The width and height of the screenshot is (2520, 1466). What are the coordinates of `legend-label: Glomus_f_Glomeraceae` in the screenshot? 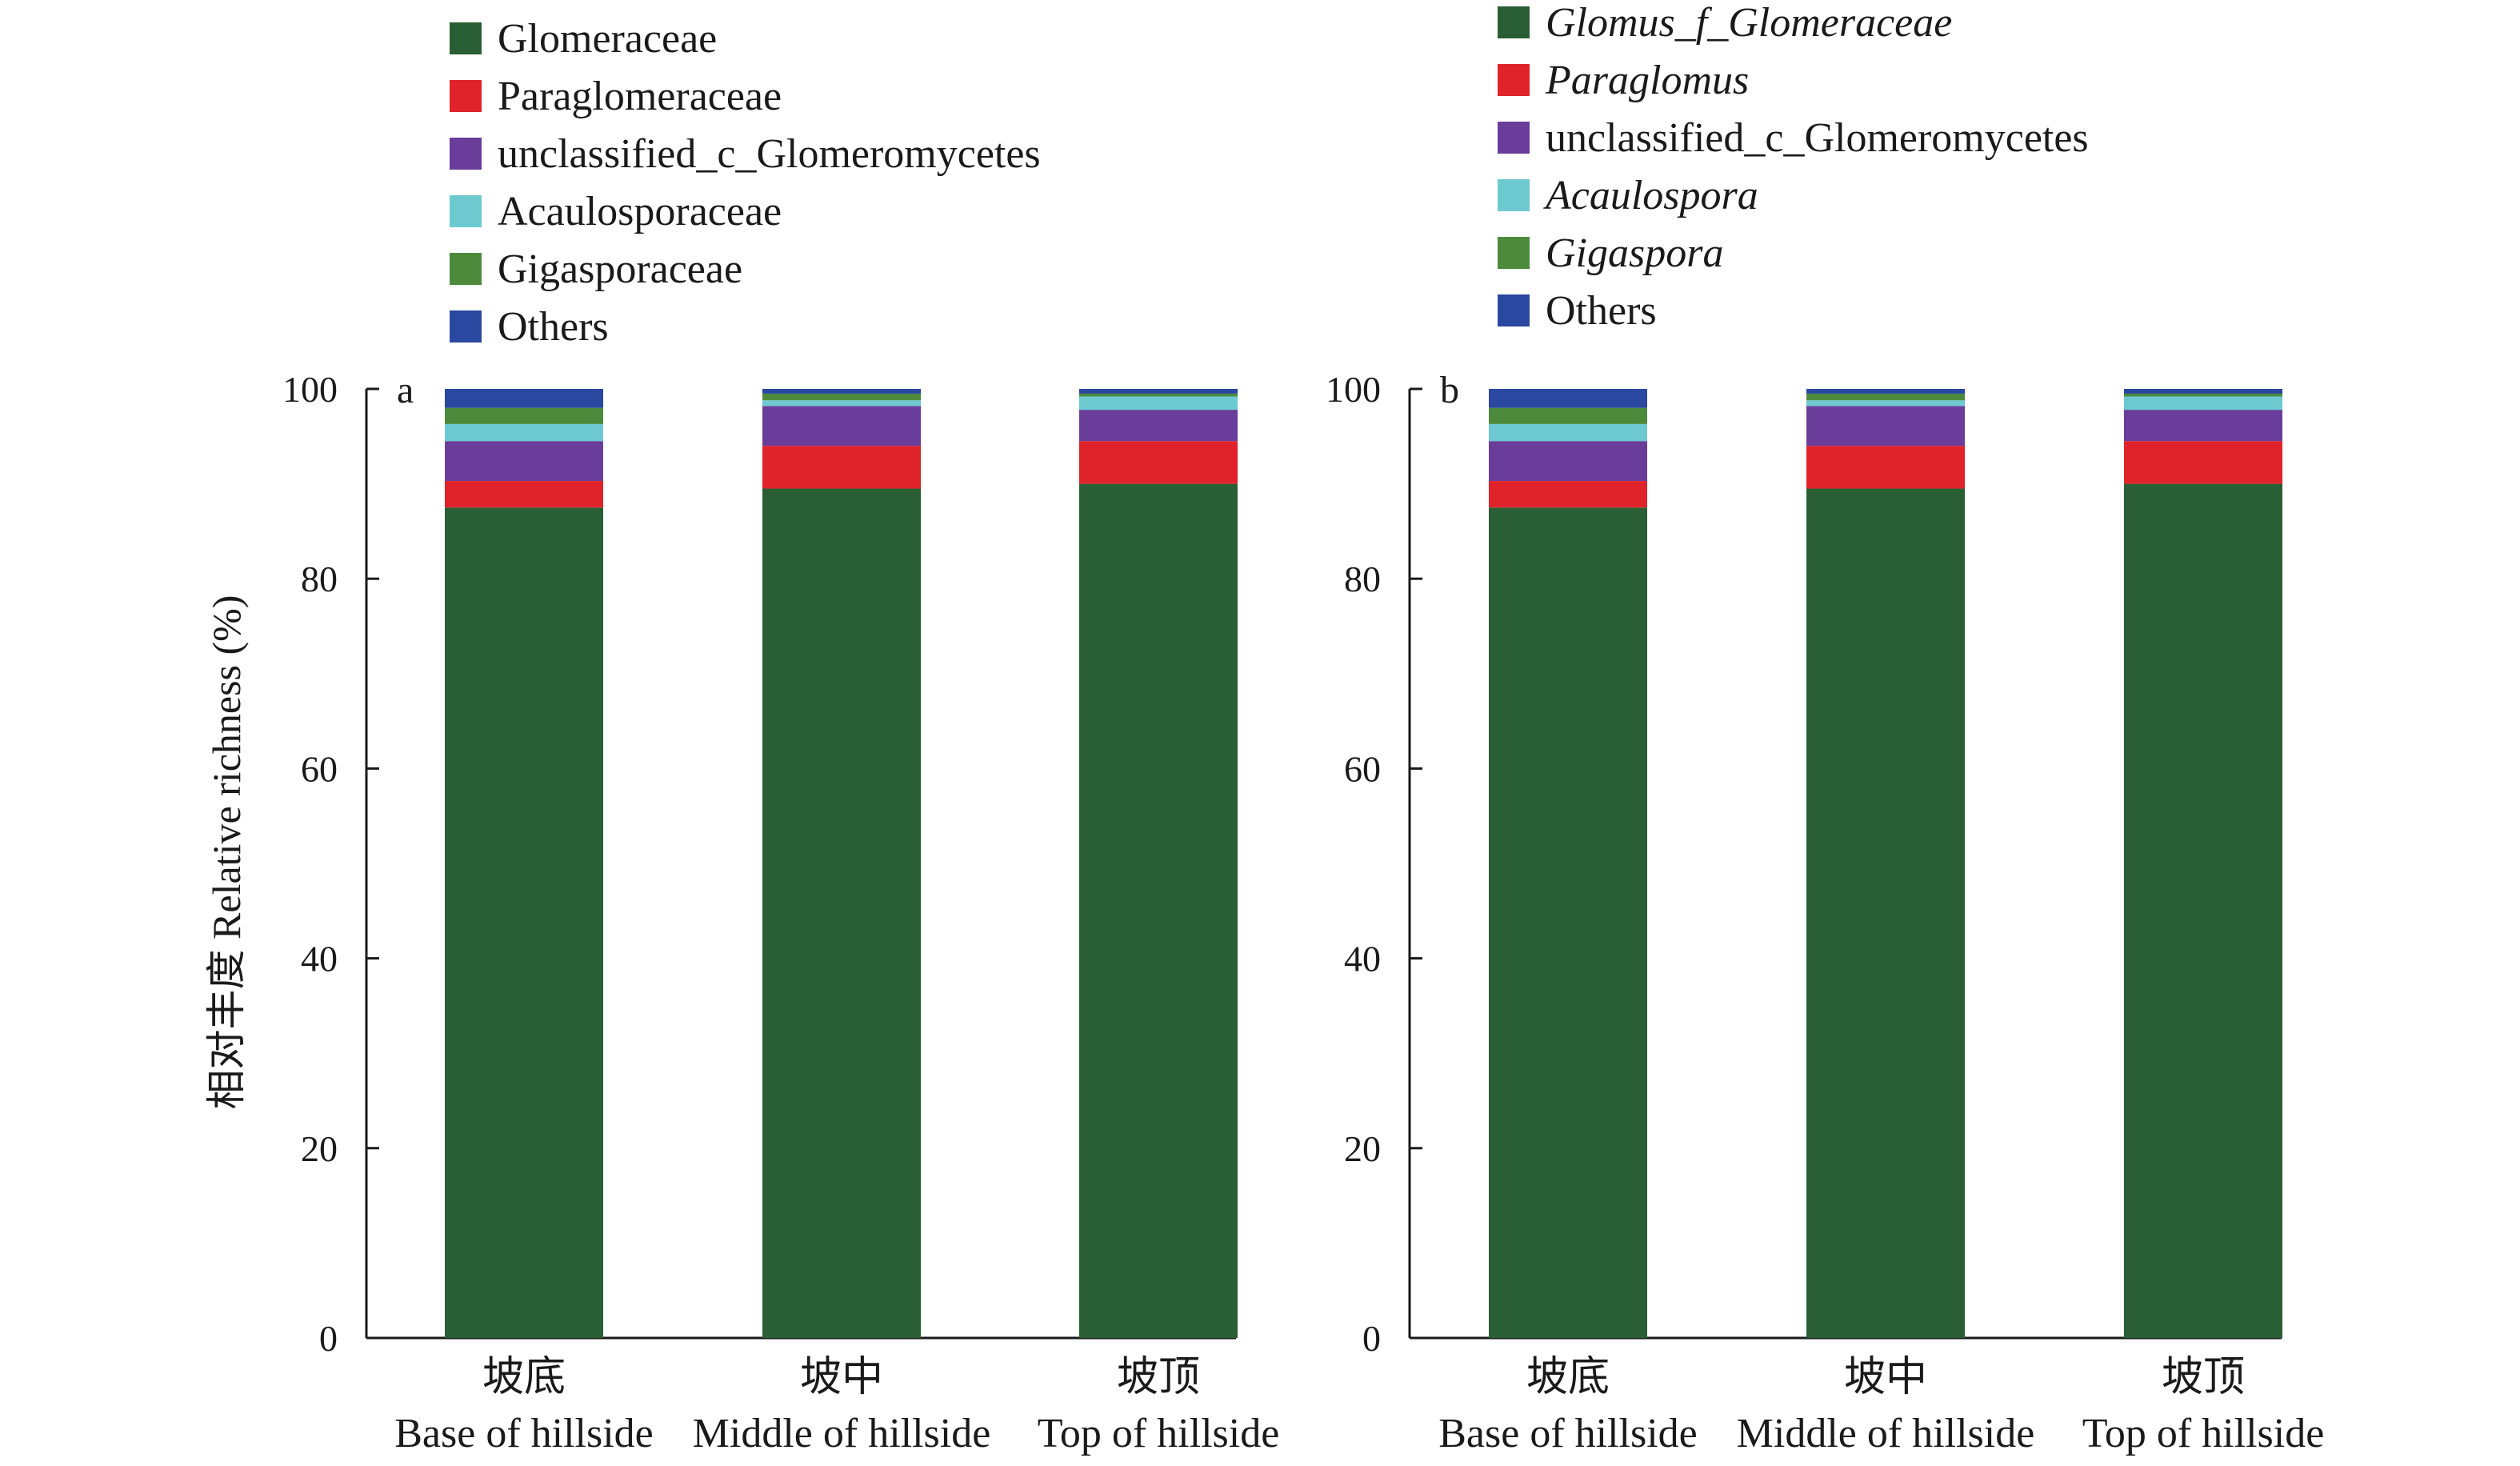 It's located at (1749, 23).